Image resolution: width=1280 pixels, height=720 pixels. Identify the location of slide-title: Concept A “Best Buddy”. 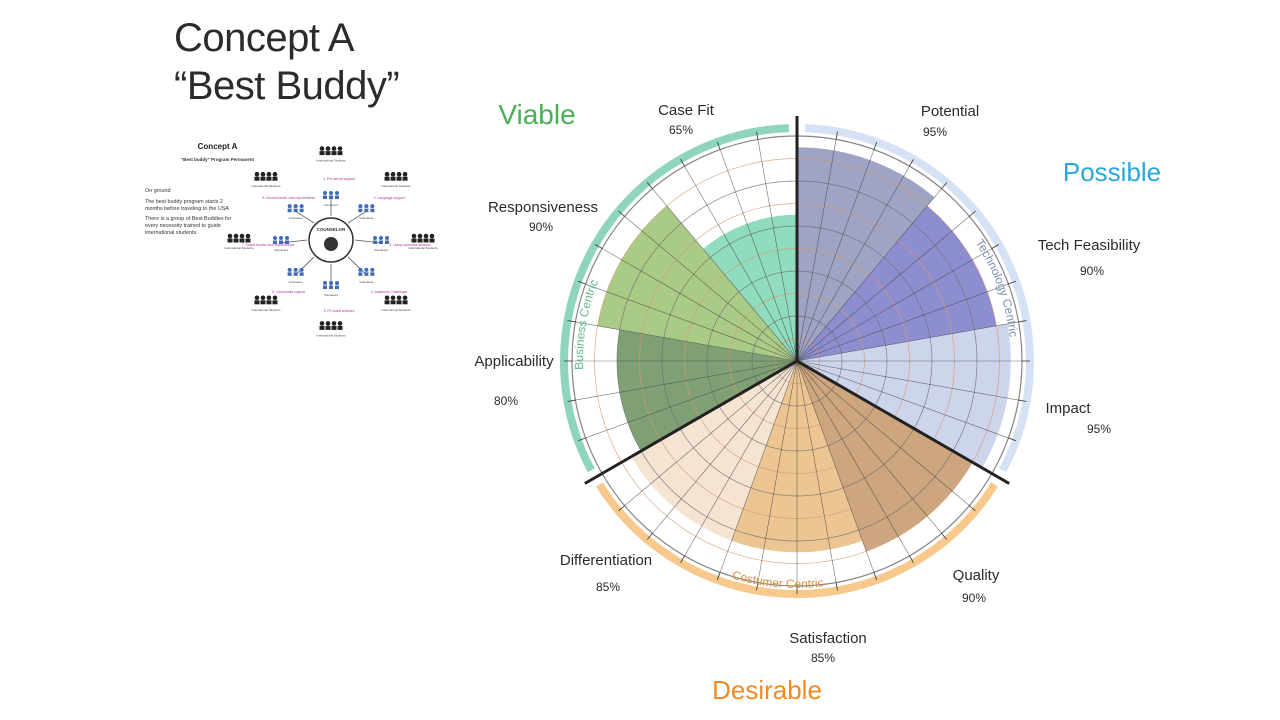
(287, 62).